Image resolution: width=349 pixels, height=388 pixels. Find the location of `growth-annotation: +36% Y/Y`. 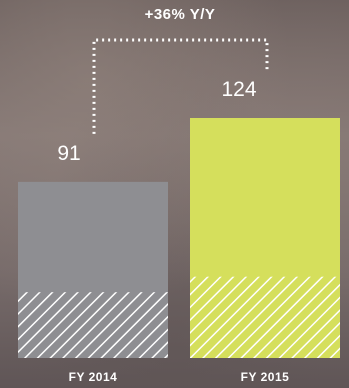

growth-annotation: +36% Y/Y is located at coordinates (180, 14).